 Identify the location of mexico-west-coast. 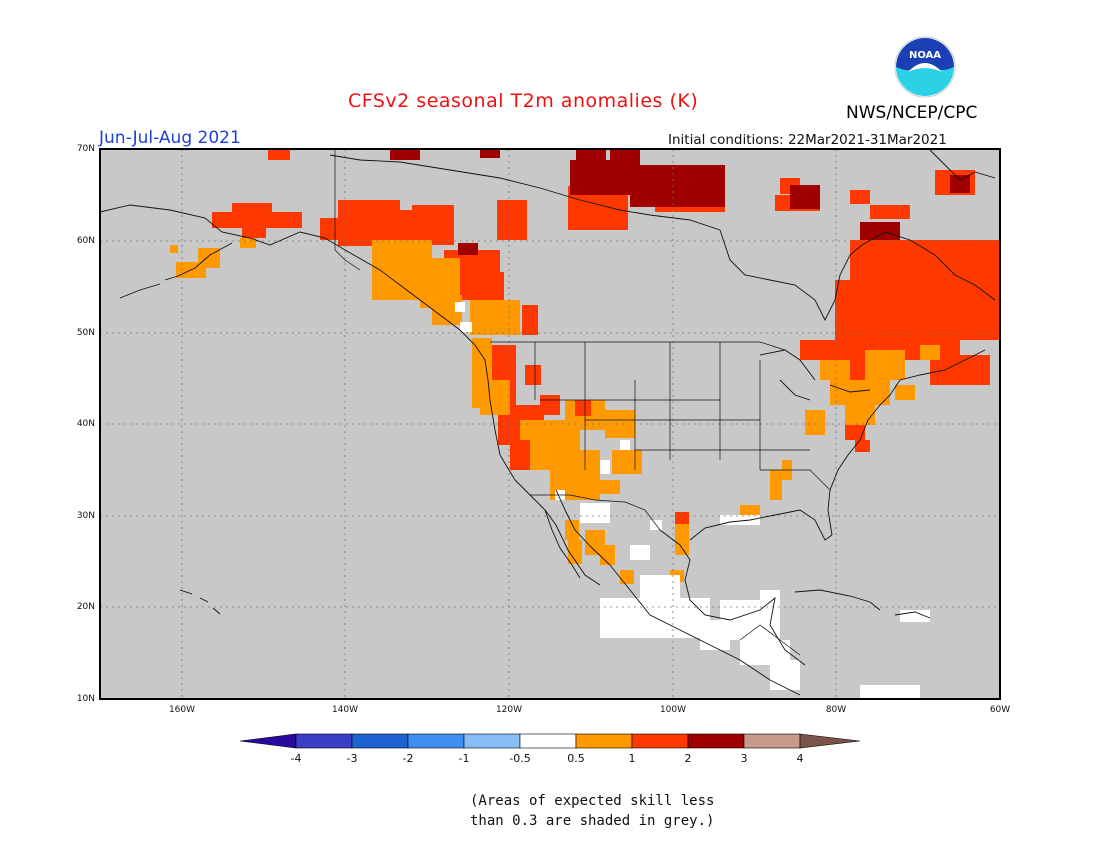
(695, 620).